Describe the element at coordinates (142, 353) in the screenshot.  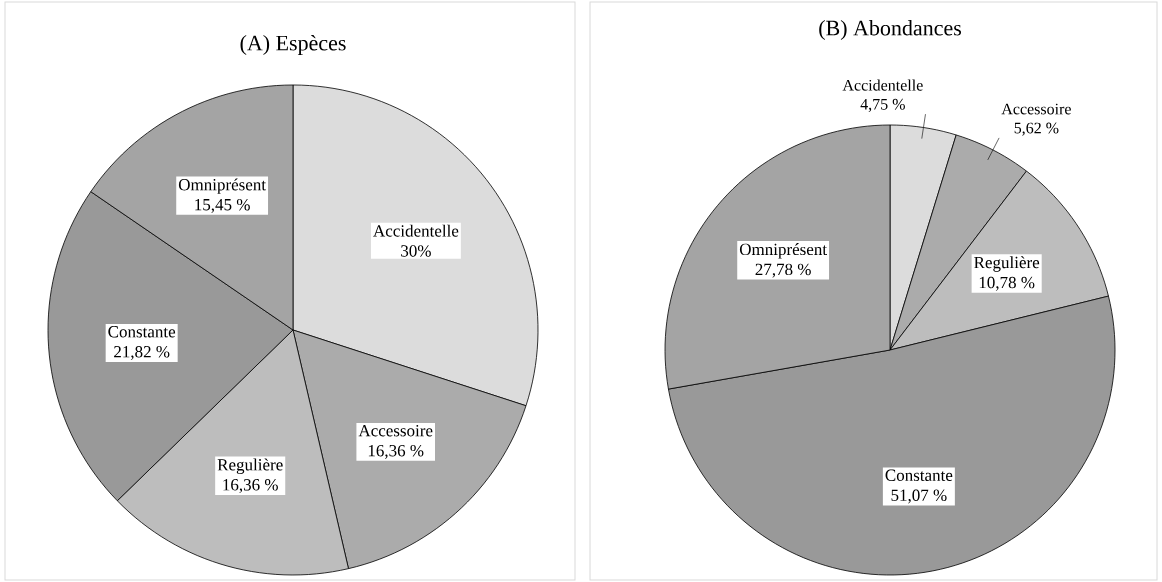
I see `data-label: 21,82 %` at that location.